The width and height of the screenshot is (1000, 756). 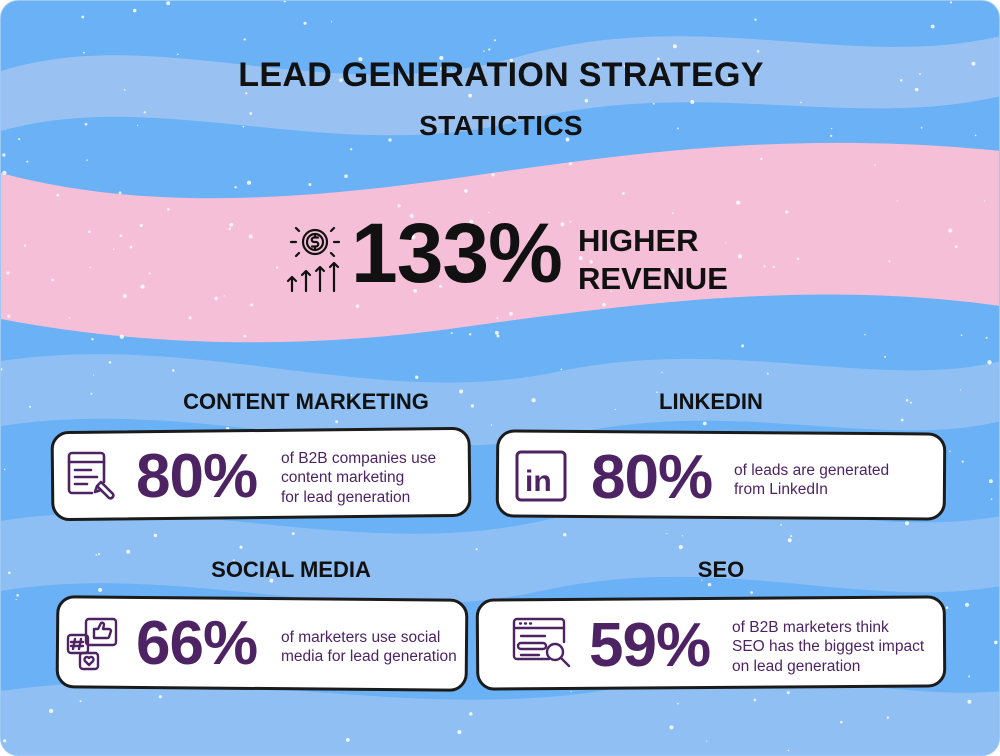 I want to click on page-title: LEAD GENERATION STRATEGY, so click(x=501, y=75).